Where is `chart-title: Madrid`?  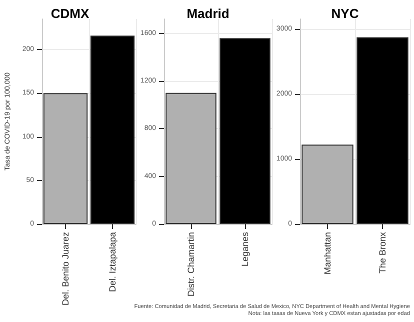 chart-title: Madrid is located at coordinates (208, 13).